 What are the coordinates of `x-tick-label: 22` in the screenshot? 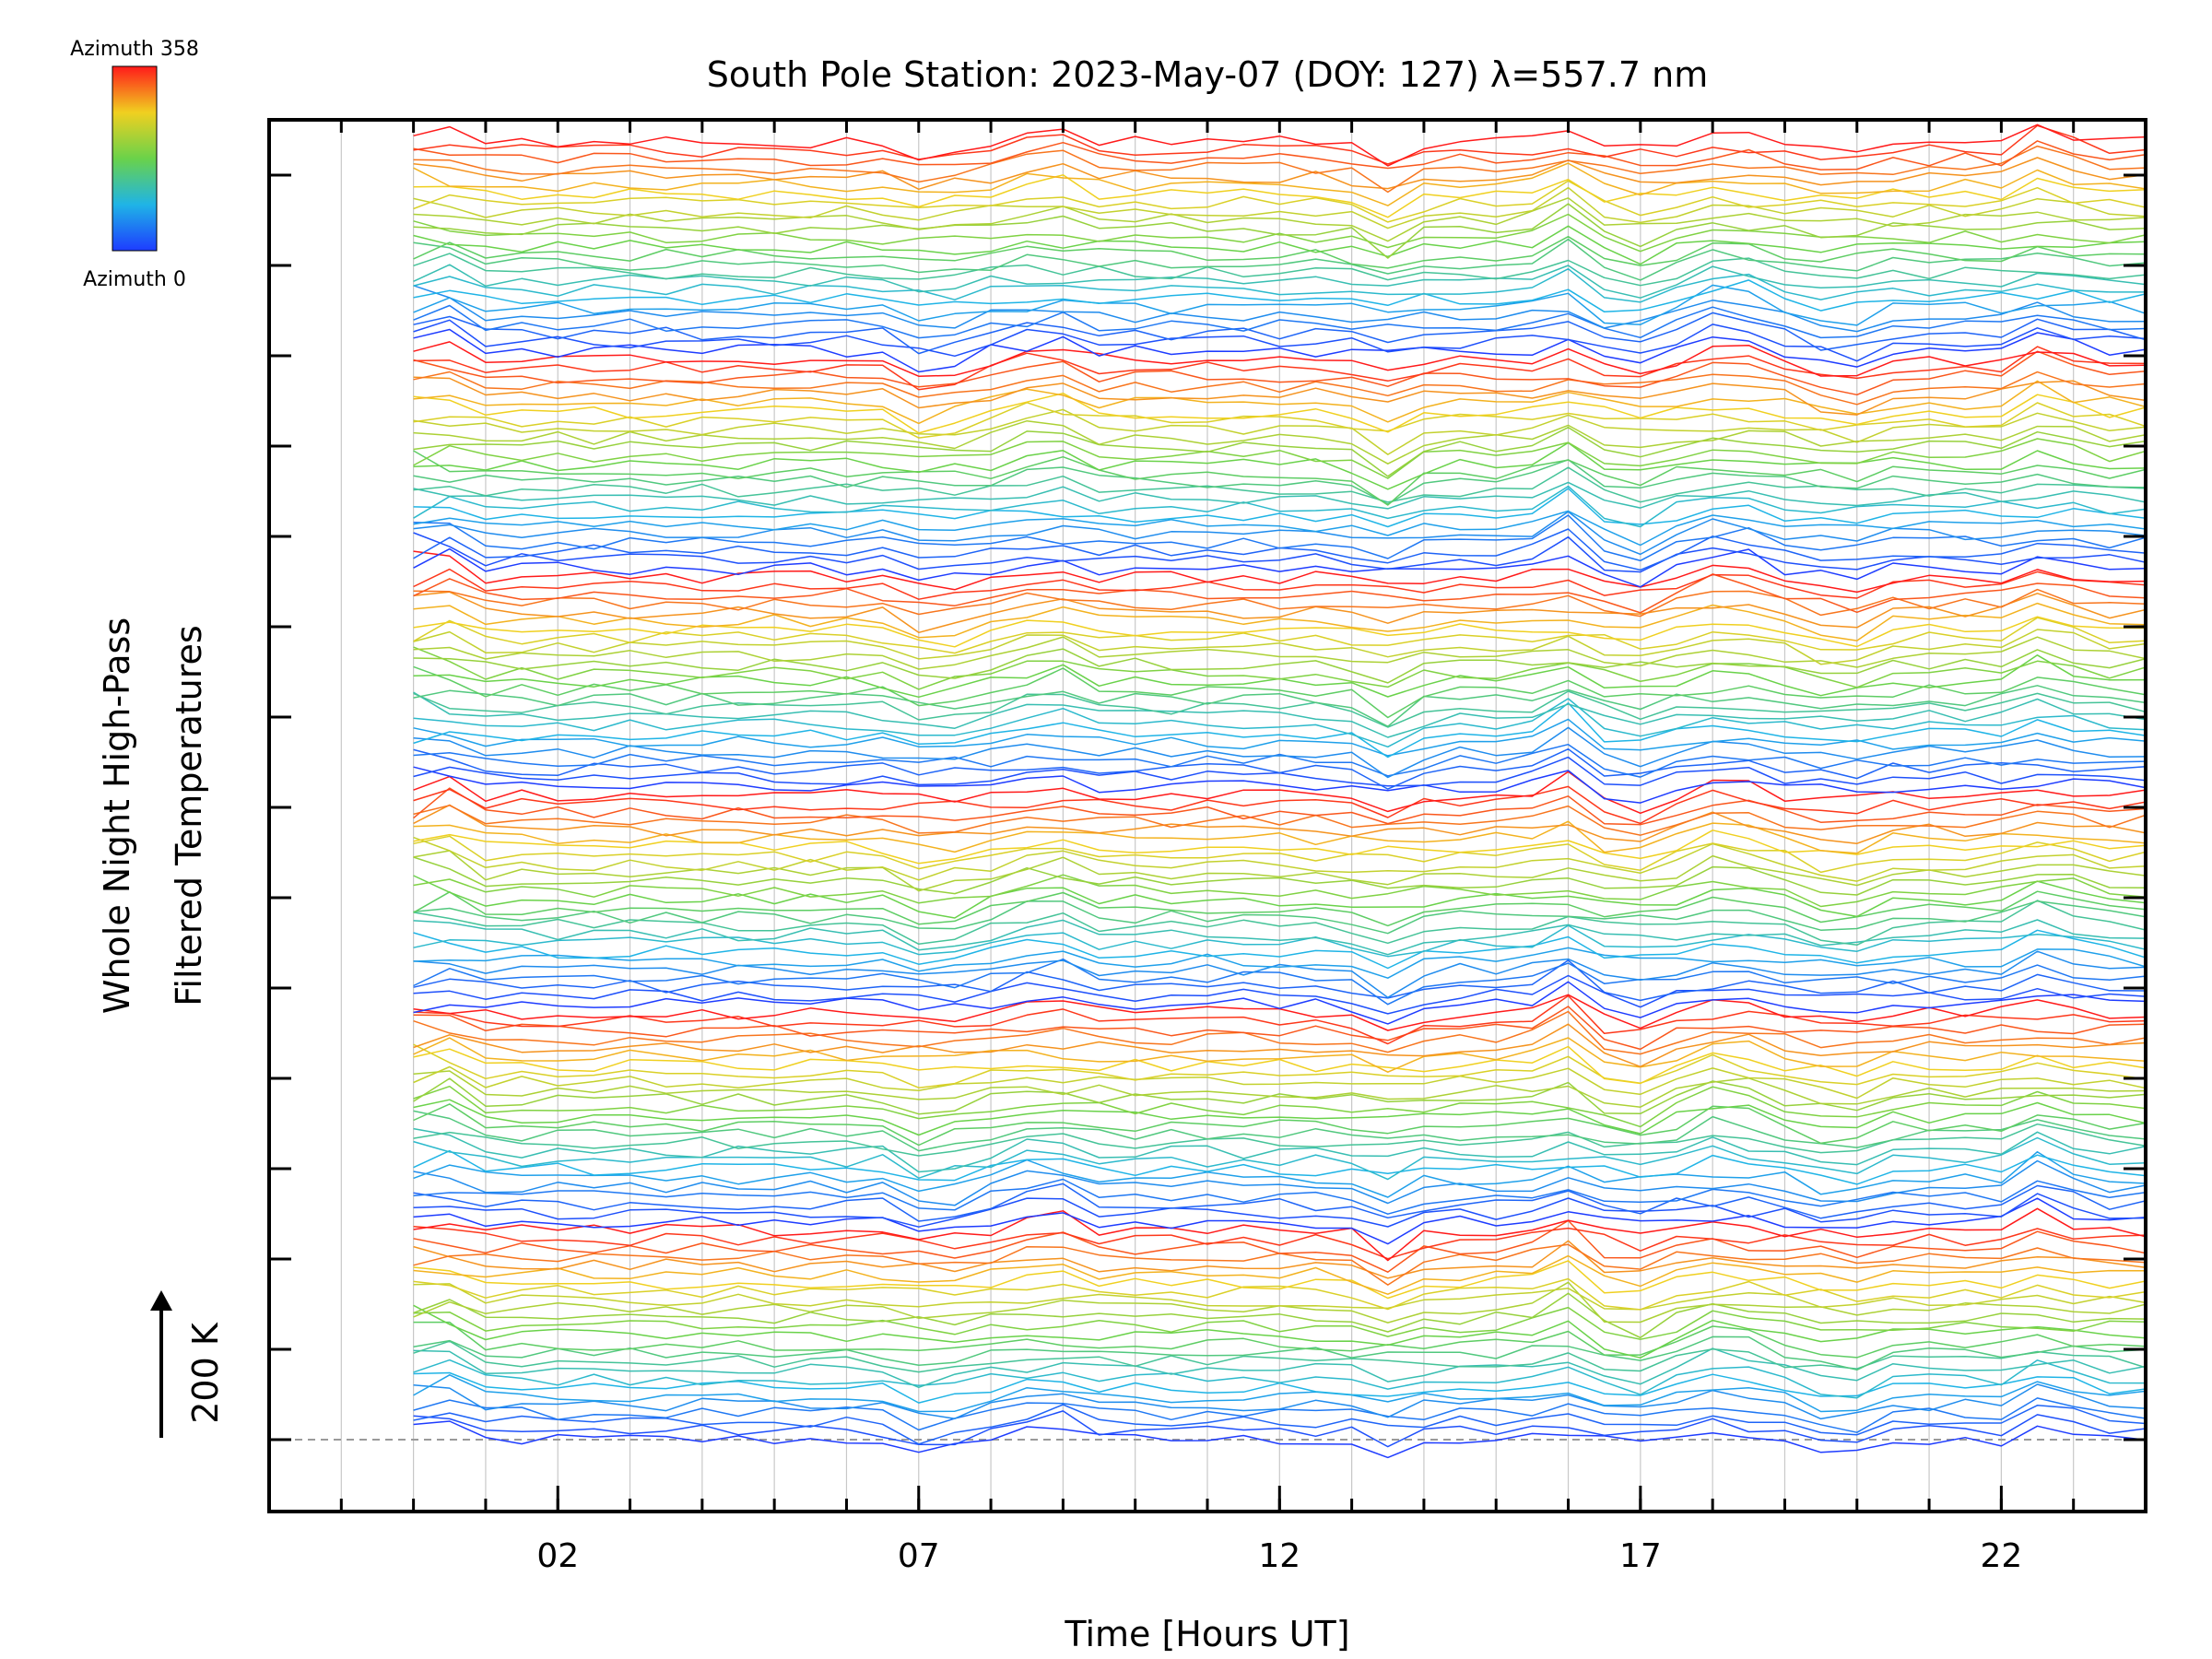 It's located at (2001, 1556).